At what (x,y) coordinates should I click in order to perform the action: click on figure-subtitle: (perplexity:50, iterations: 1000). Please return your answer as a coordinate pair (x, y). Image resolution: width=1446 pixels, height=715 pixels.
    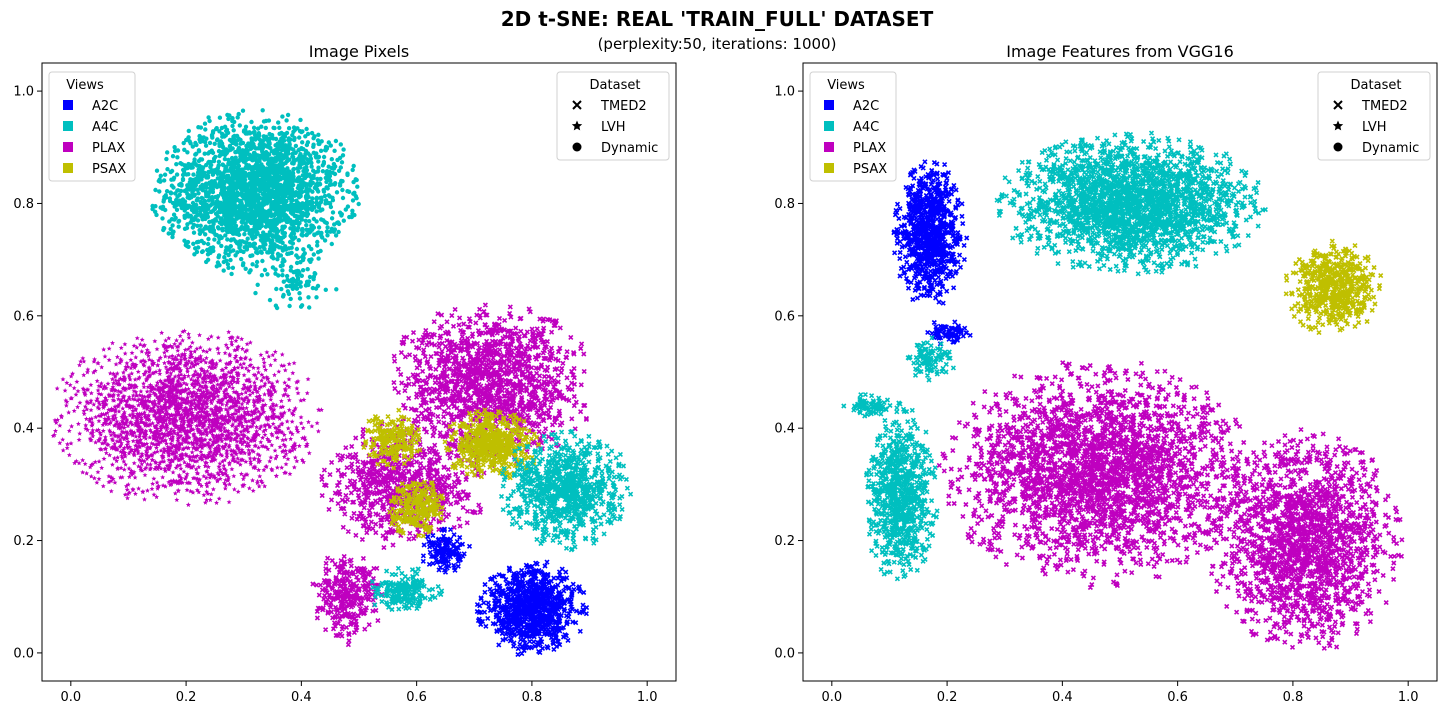
    Looking at the image, I should click on (717, 44).